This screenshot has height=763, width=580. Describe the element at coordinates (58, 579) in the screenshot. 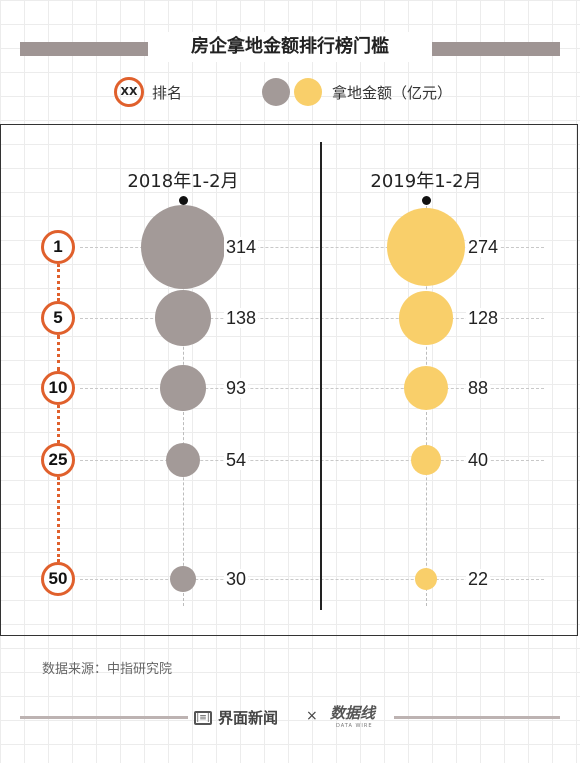

I see `rank-badge: 50` at that location.